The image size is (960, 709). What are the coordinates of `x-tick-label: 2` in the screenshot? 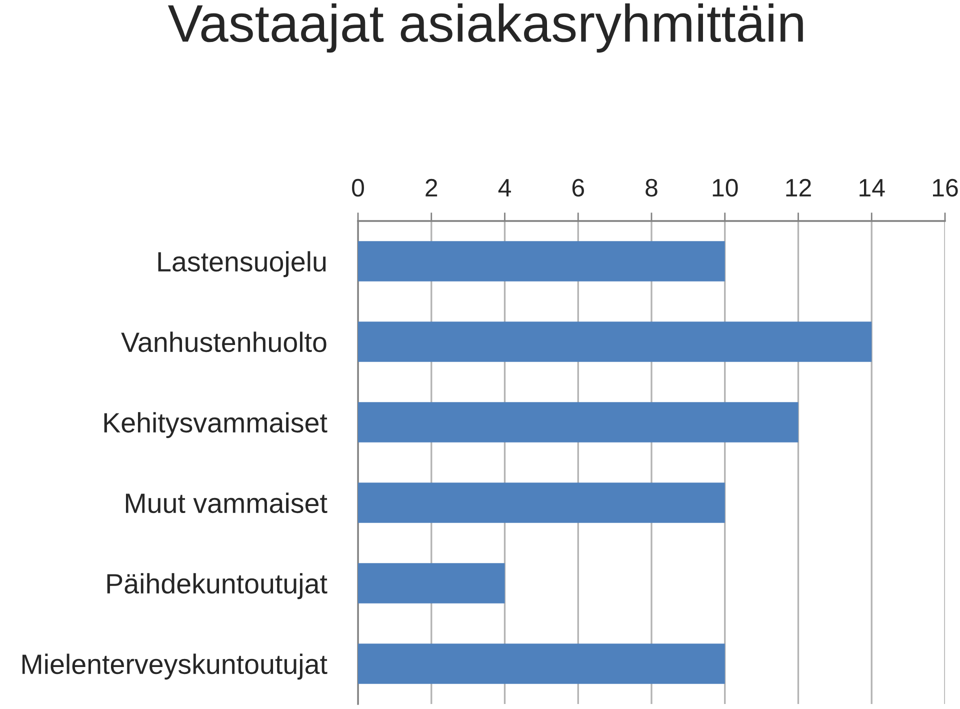 It's located at (432, 187).